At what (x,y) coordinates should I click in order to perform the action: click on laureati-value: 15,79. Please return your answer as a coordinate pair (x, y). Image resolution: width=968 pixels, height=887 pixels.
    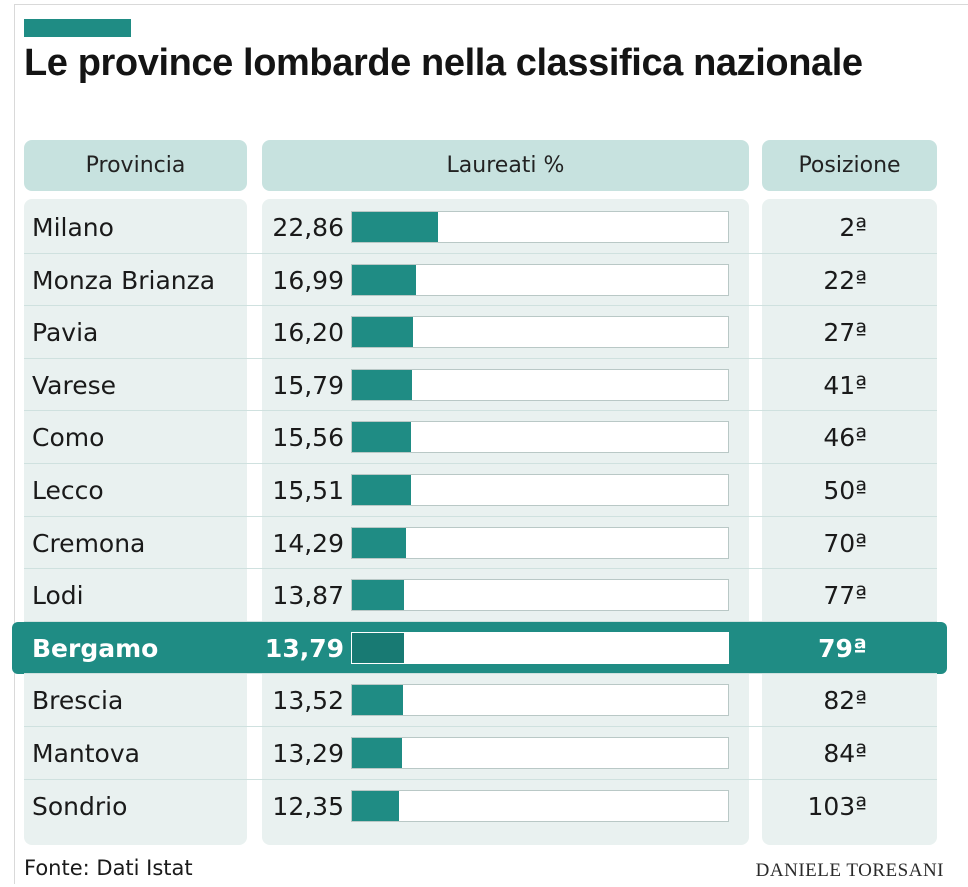
    Looking at the image, I should click on (308, 385).